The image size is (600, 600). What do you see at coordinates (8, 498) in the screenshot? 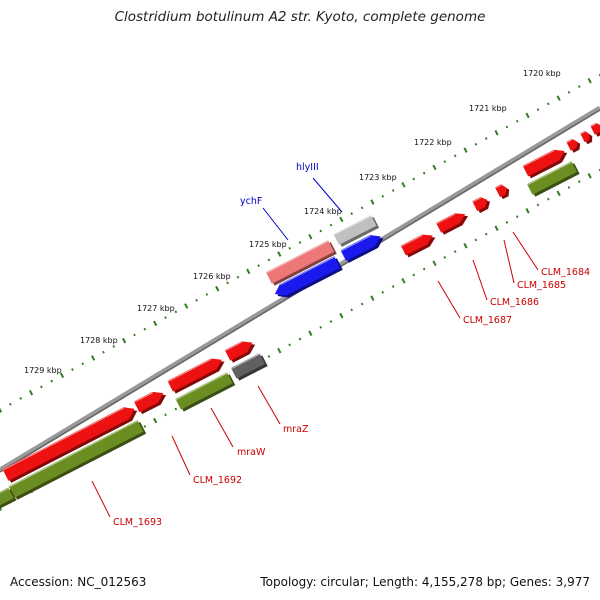
I see `gene-reverse-edge` at bounding box center [8, 498].